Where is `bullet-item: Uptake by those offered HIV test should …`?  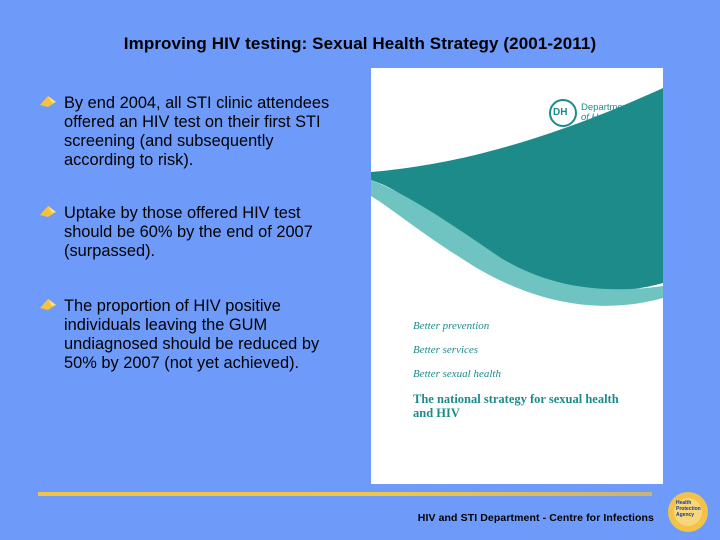
bullet-item: Uptake by those offered HIV test should … is located at coordinates (186, 232).